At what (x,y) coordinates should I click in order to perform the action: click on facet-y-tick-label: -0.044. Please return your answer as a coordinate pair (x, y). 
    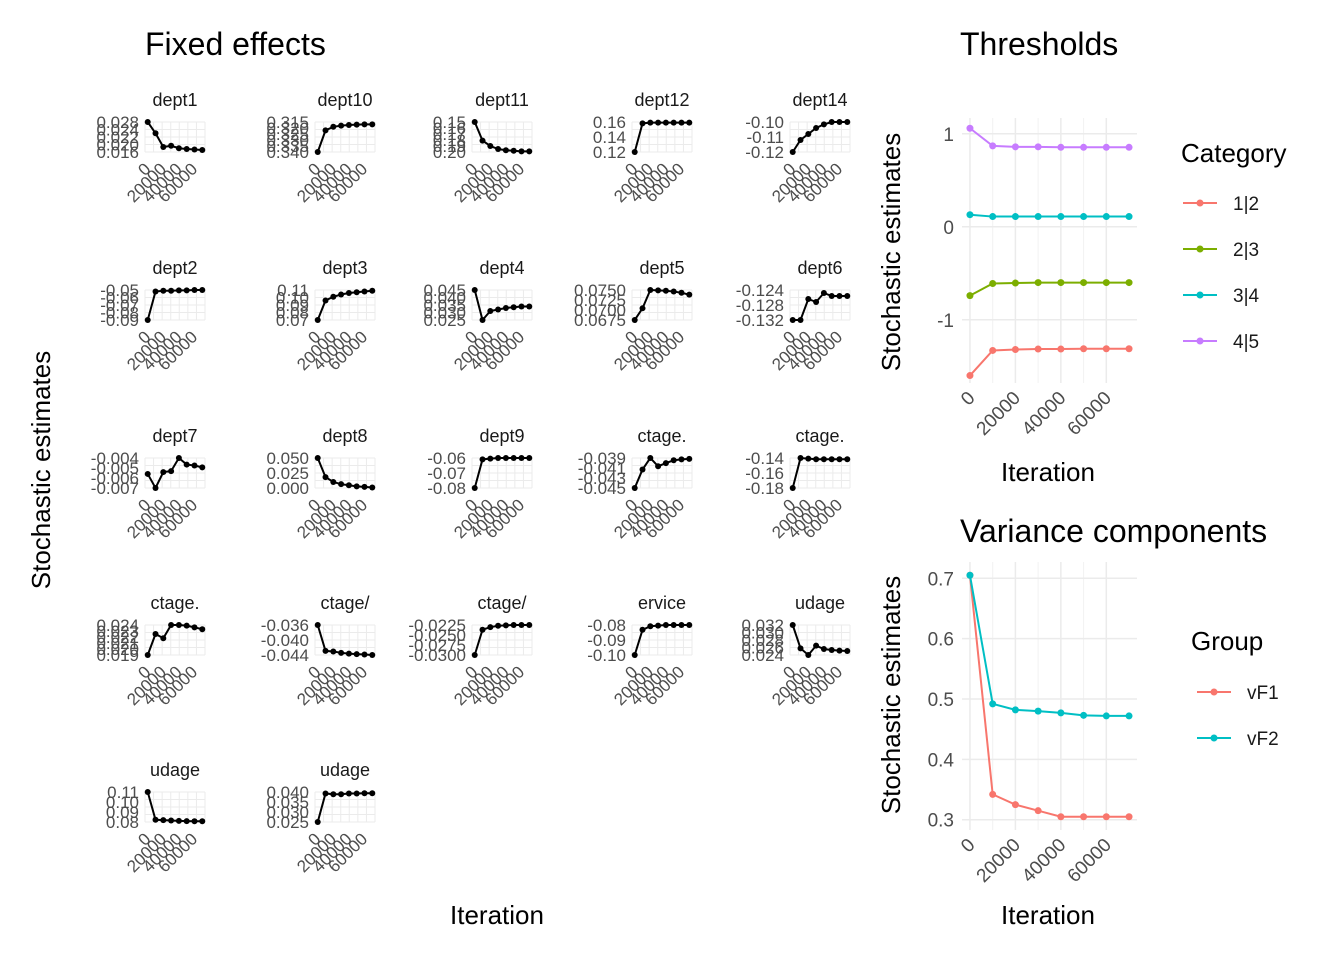
    Looking at the image, I should click on (285, 655).